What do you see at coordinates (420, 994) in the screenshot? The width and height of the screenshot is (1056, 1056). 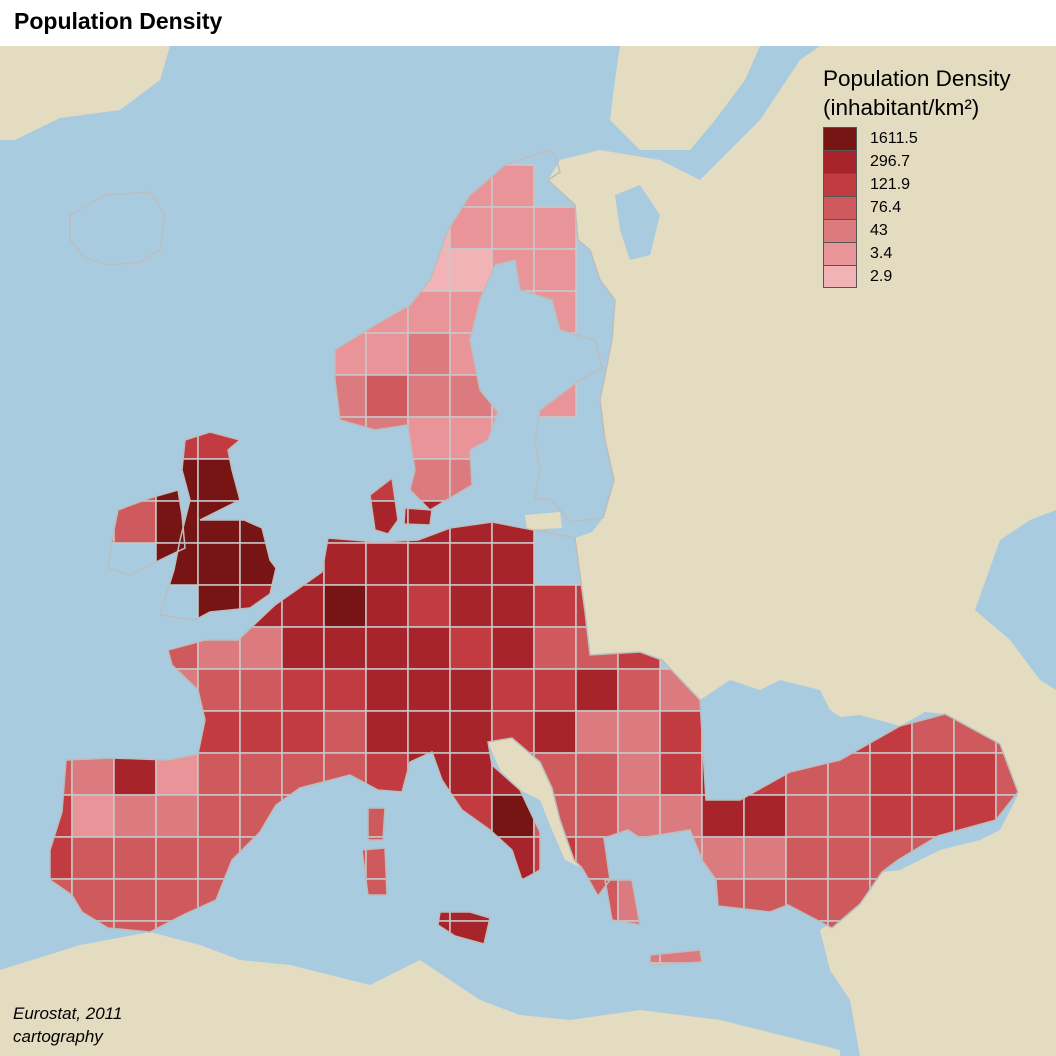 I see `land-north-africa` at bounding box center [420, 994].